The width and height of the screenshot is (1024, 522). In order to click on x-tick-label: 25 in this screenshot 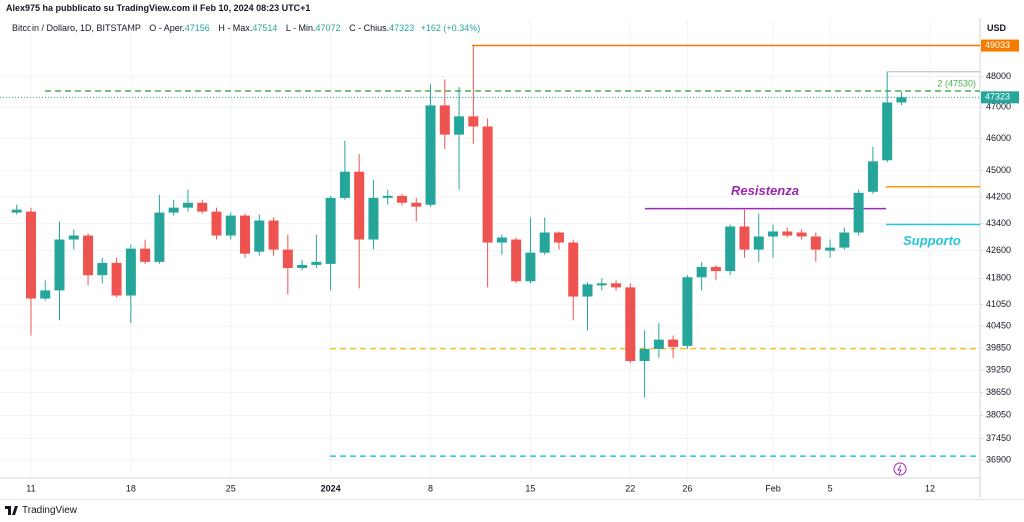, I will do `click(231, 488)`.